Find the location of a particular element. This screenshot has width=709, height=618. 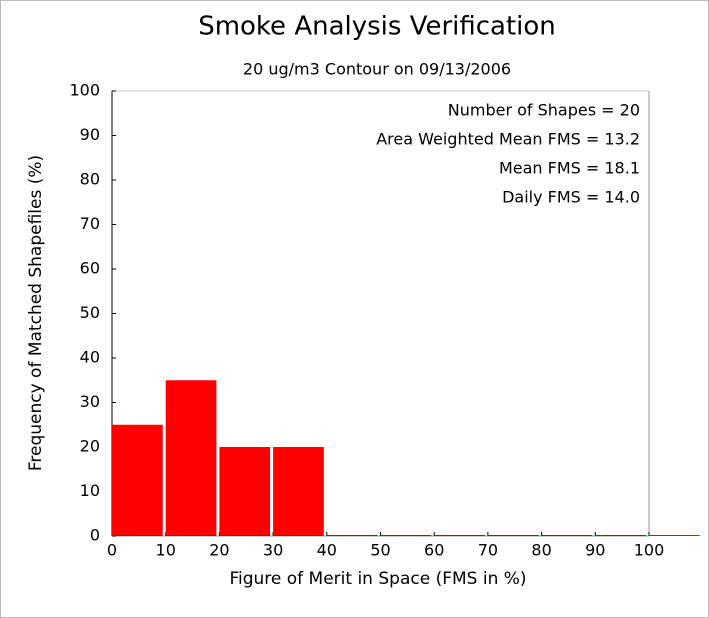

y-tick-label: 100 is located at coordinates (84, 90).